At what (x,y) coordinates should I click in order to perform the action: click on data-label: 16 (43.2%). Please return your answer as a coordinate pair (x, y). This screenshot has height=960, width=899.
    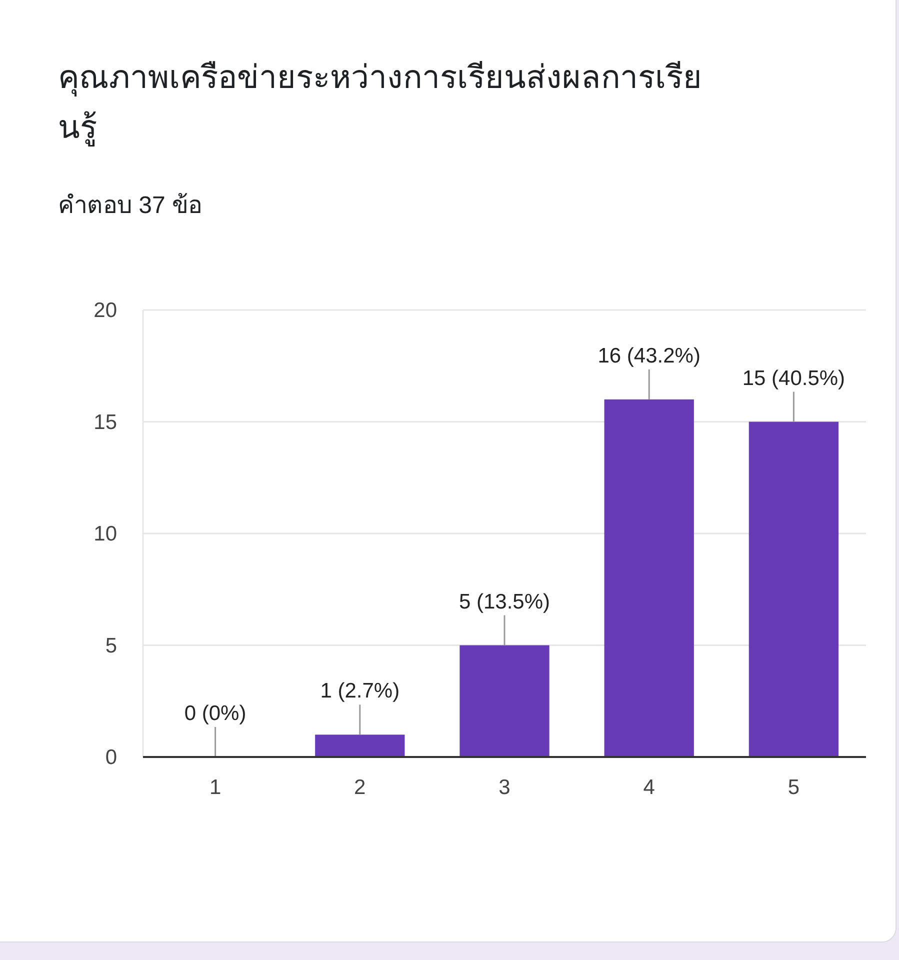
    Looking at the image, I should click on (649, 356).